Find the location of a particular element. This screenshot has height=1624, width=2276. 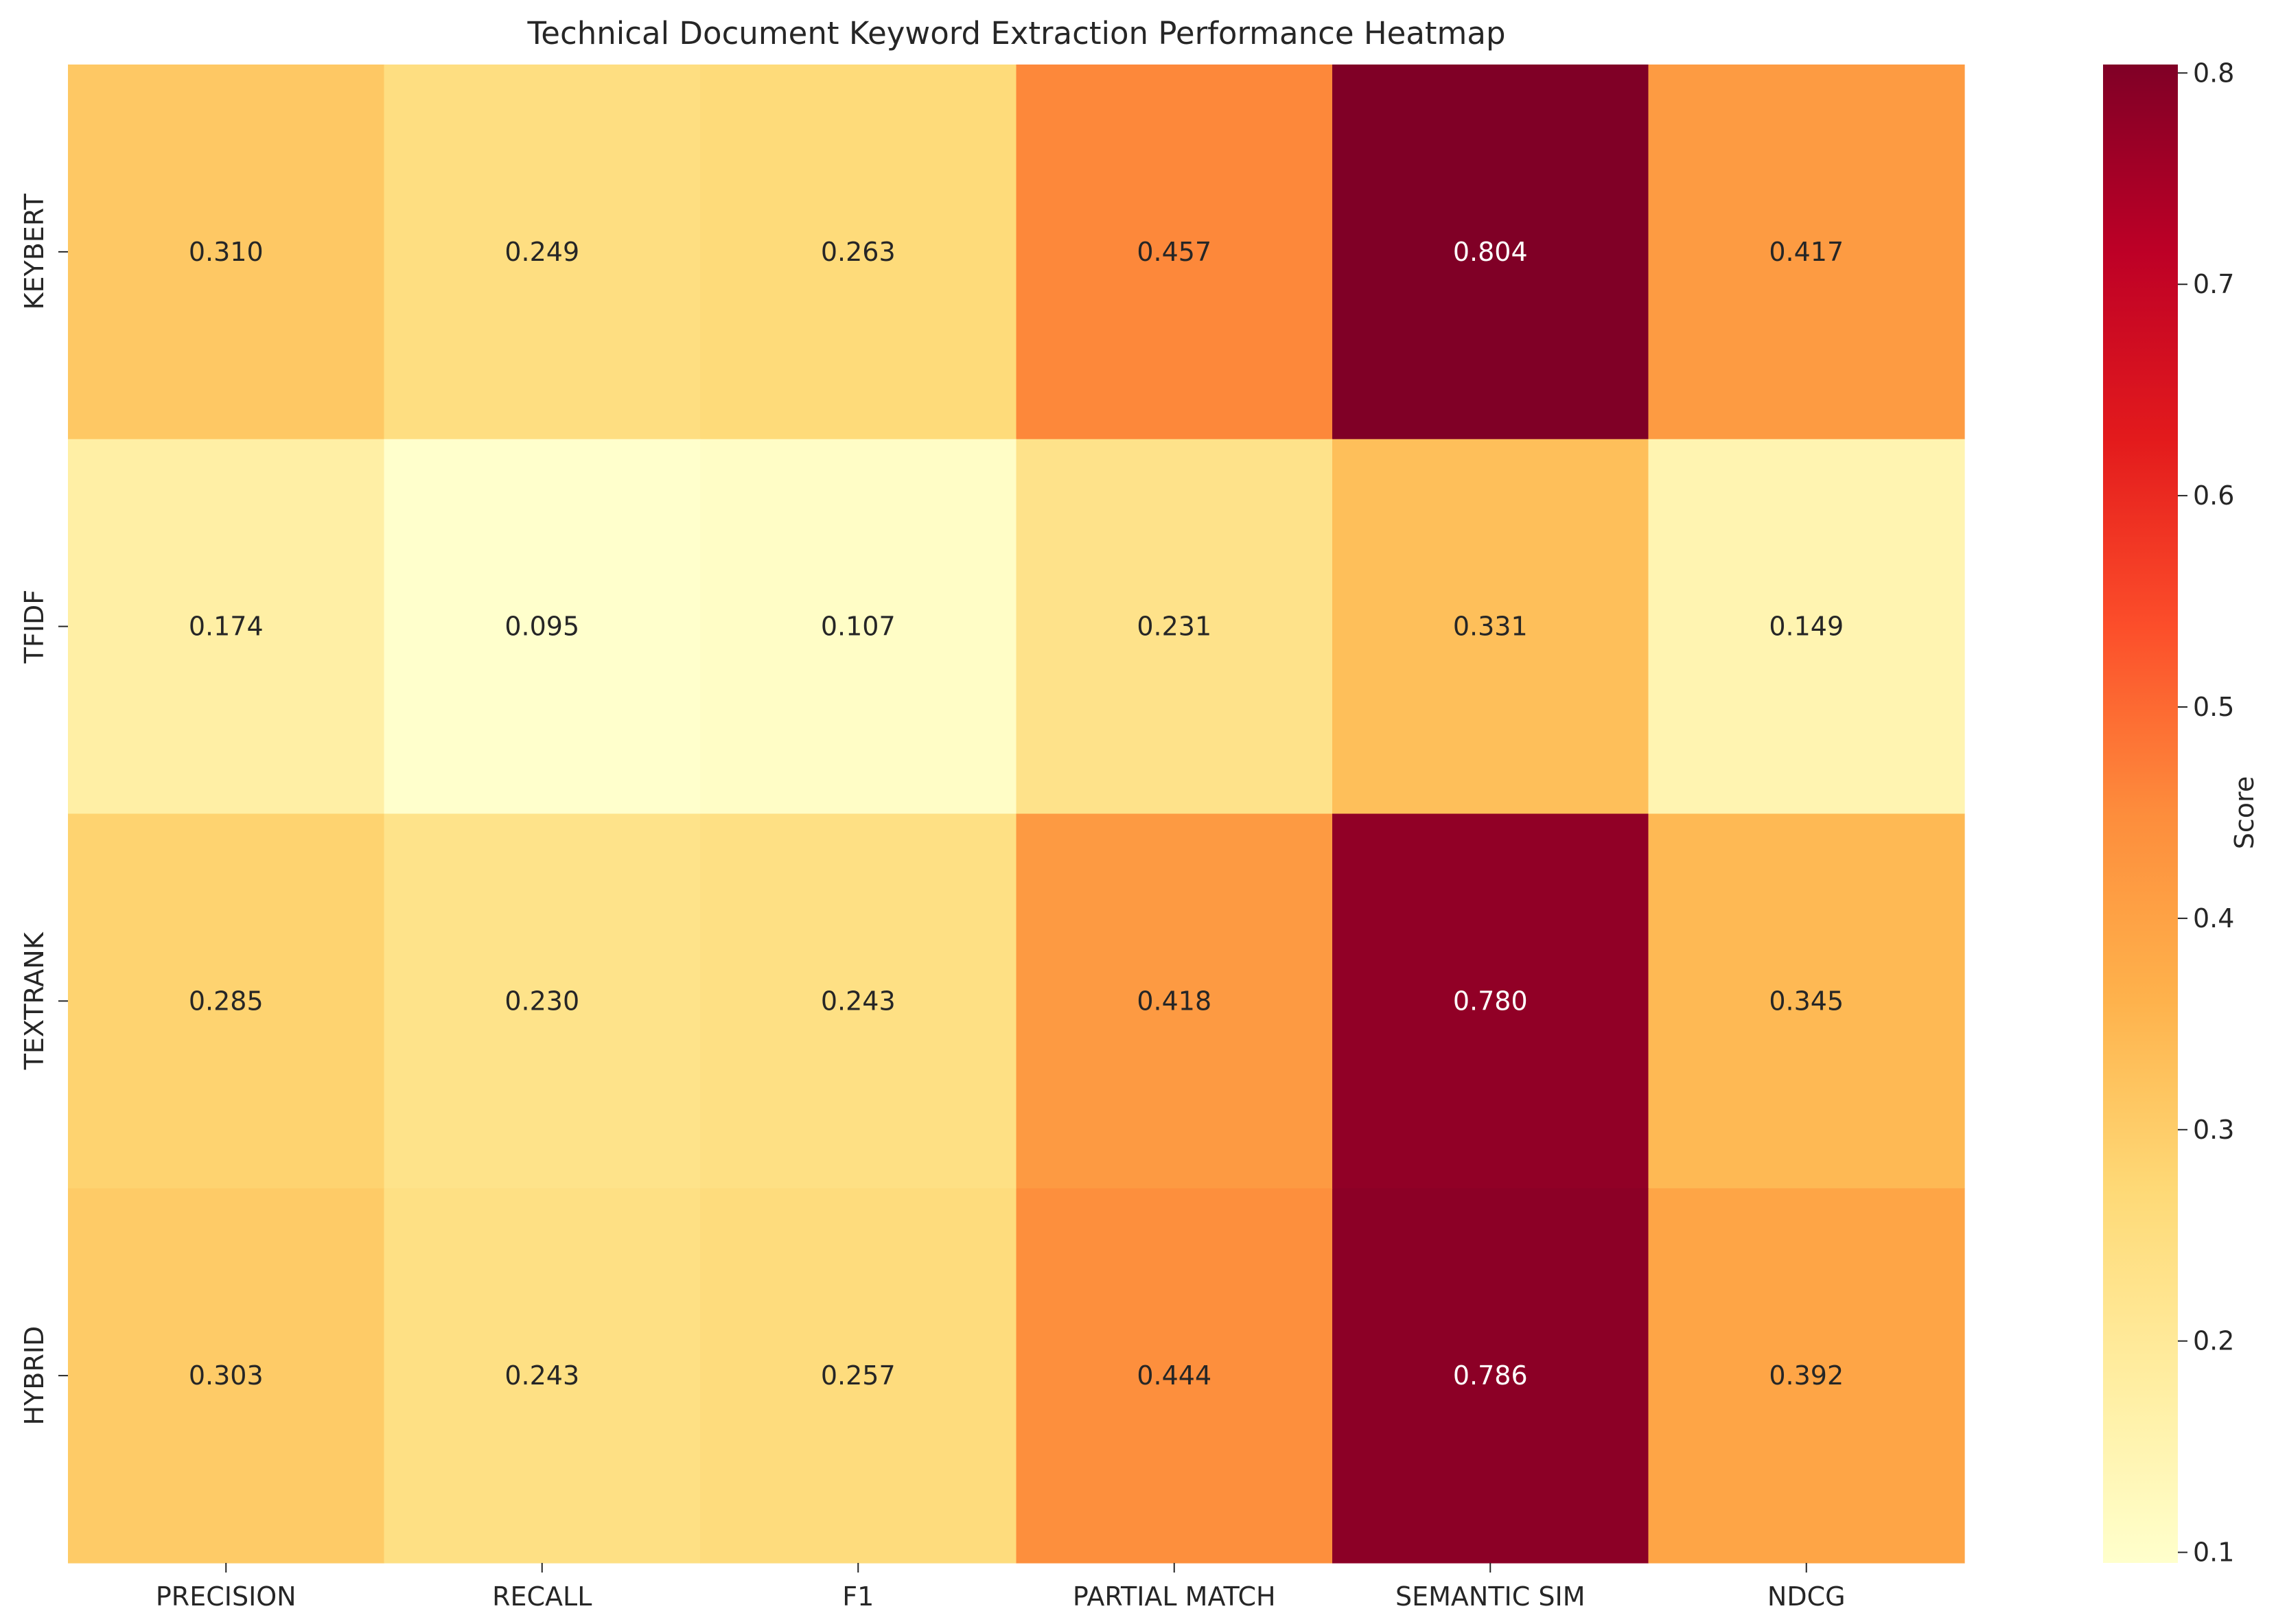

y-tick-label: TFIDF is located at coordinates (34, 627).